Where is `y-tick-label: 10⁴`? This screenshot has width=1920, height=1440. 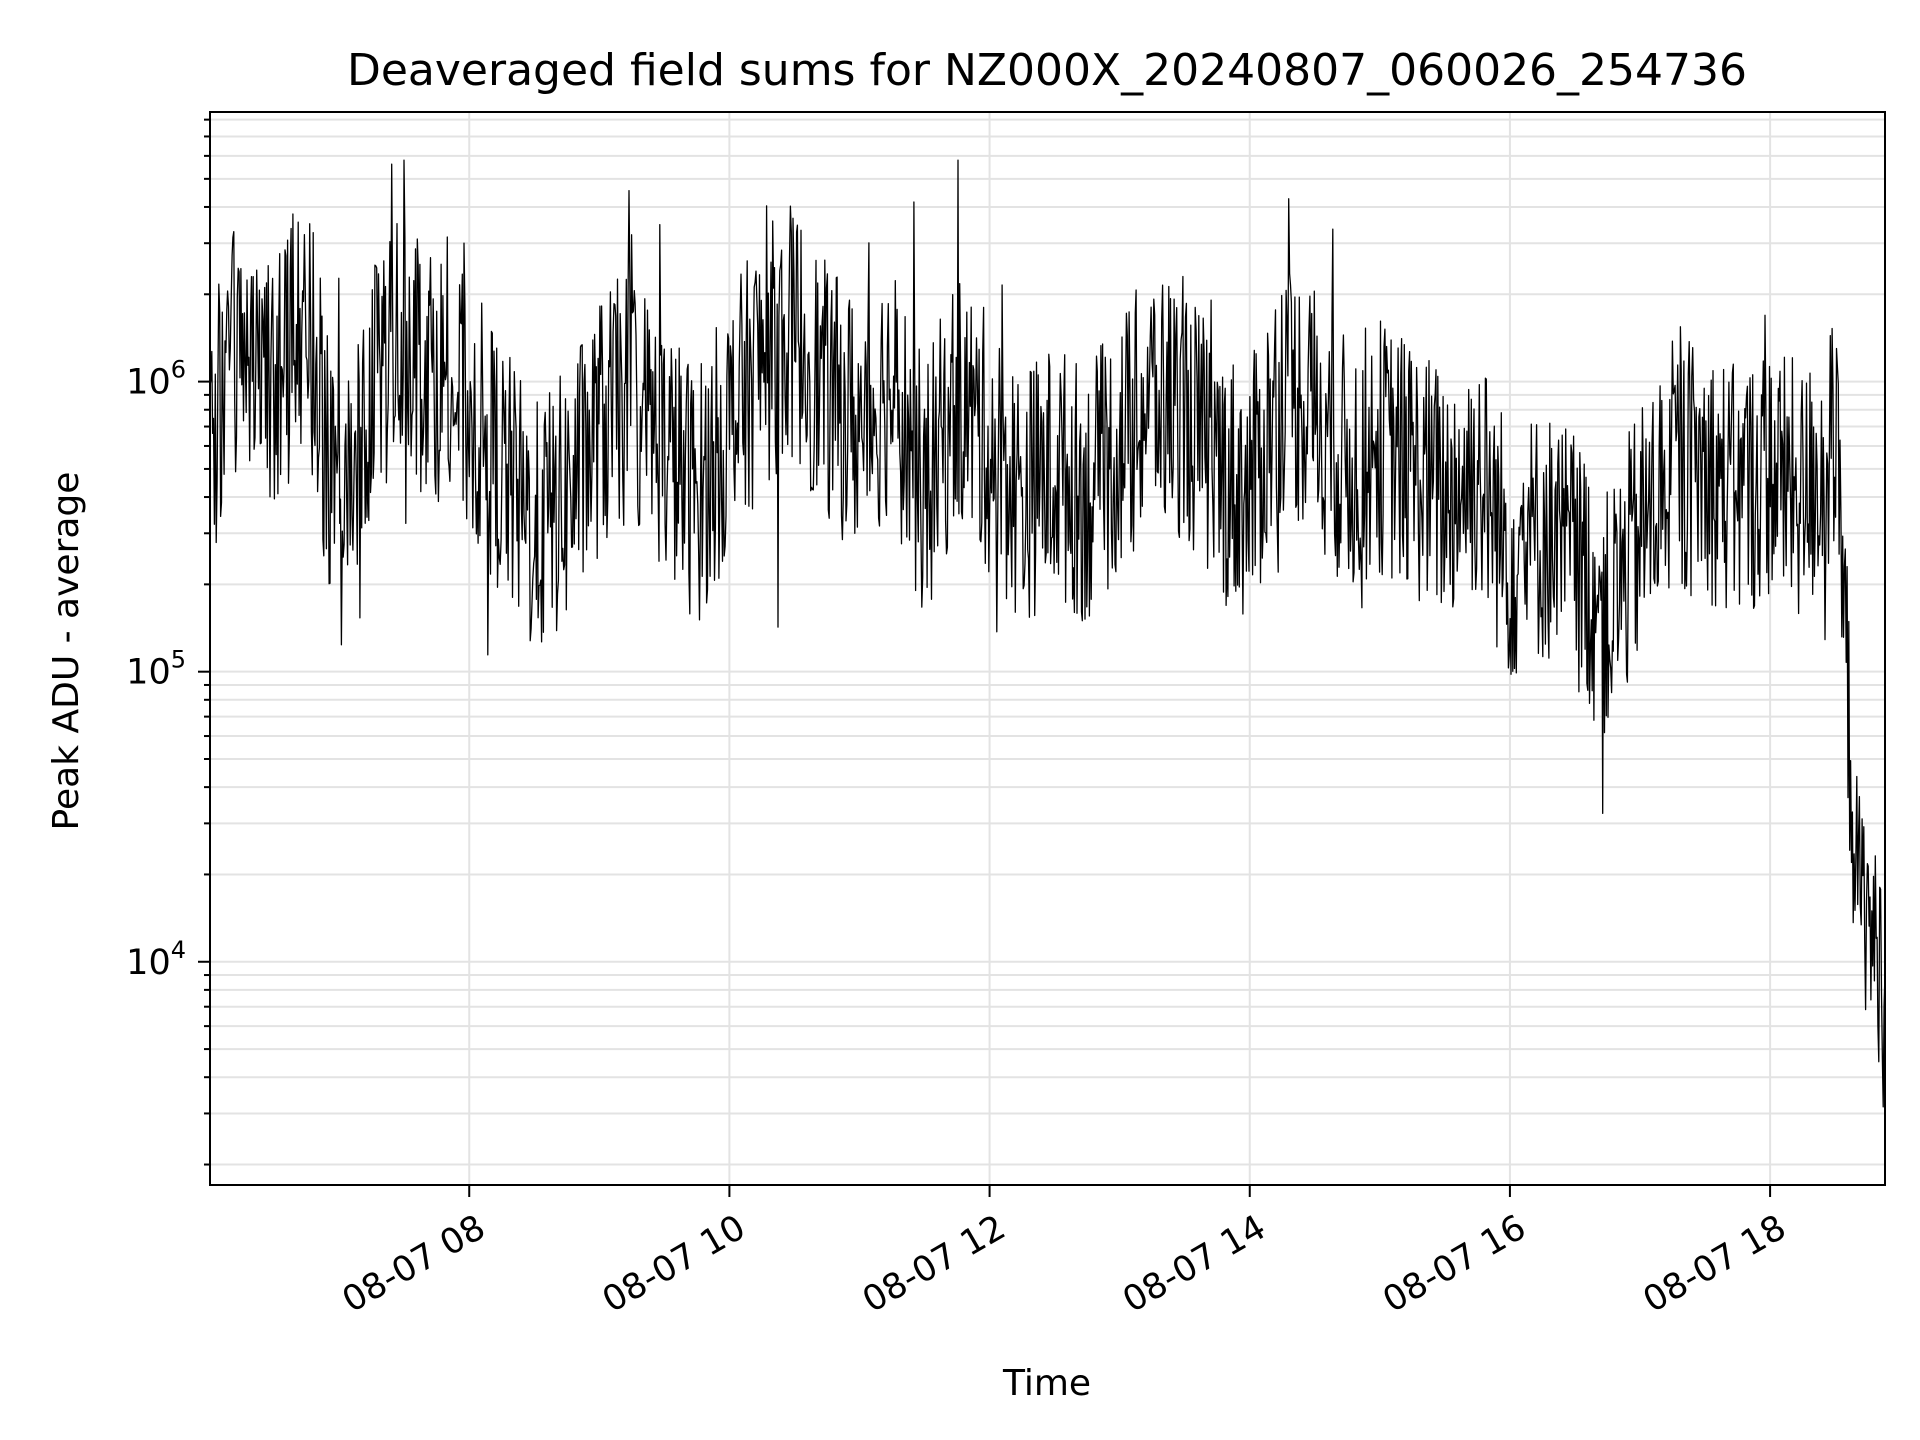 y-tick-label: 10⁴ is located at coordinates (156, 959).